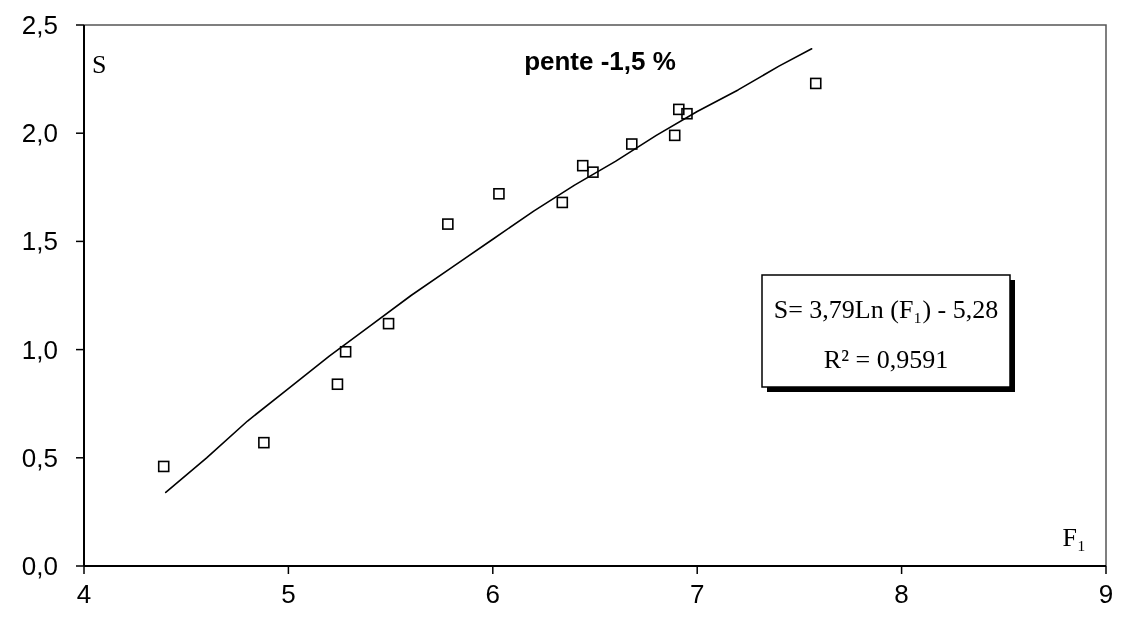 Image resolution: width=1126 pixels, height=623 pixels. Describe the element at coordinates (901, 594) in the screenshot. I see `x-tick-label: 8` at that location.